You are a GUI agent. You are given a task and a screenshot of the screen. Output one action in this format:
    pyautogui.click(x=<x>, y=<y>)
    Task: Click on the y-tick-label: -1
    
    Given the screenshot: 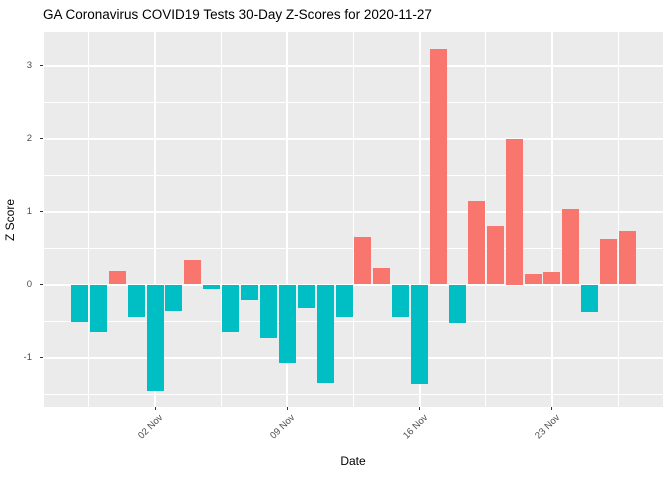 What is the action you would take?
    pyautogui.click(x=27, y=357)
    